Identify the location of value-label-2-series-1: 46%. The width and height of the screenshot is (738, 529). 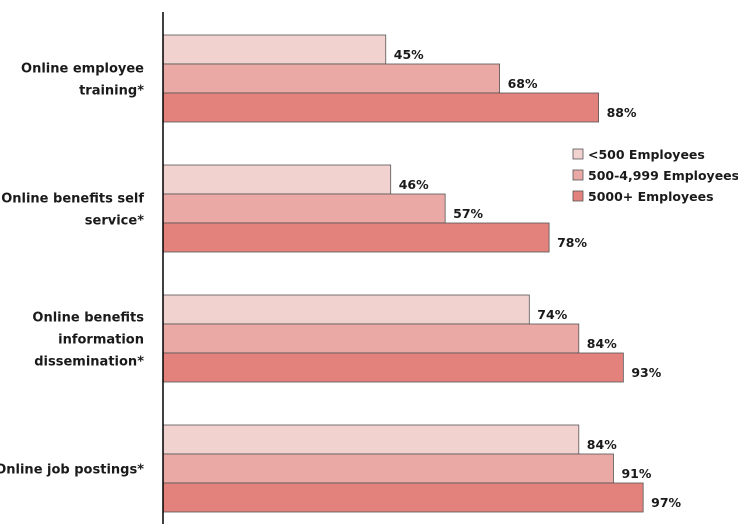
(414, 184).